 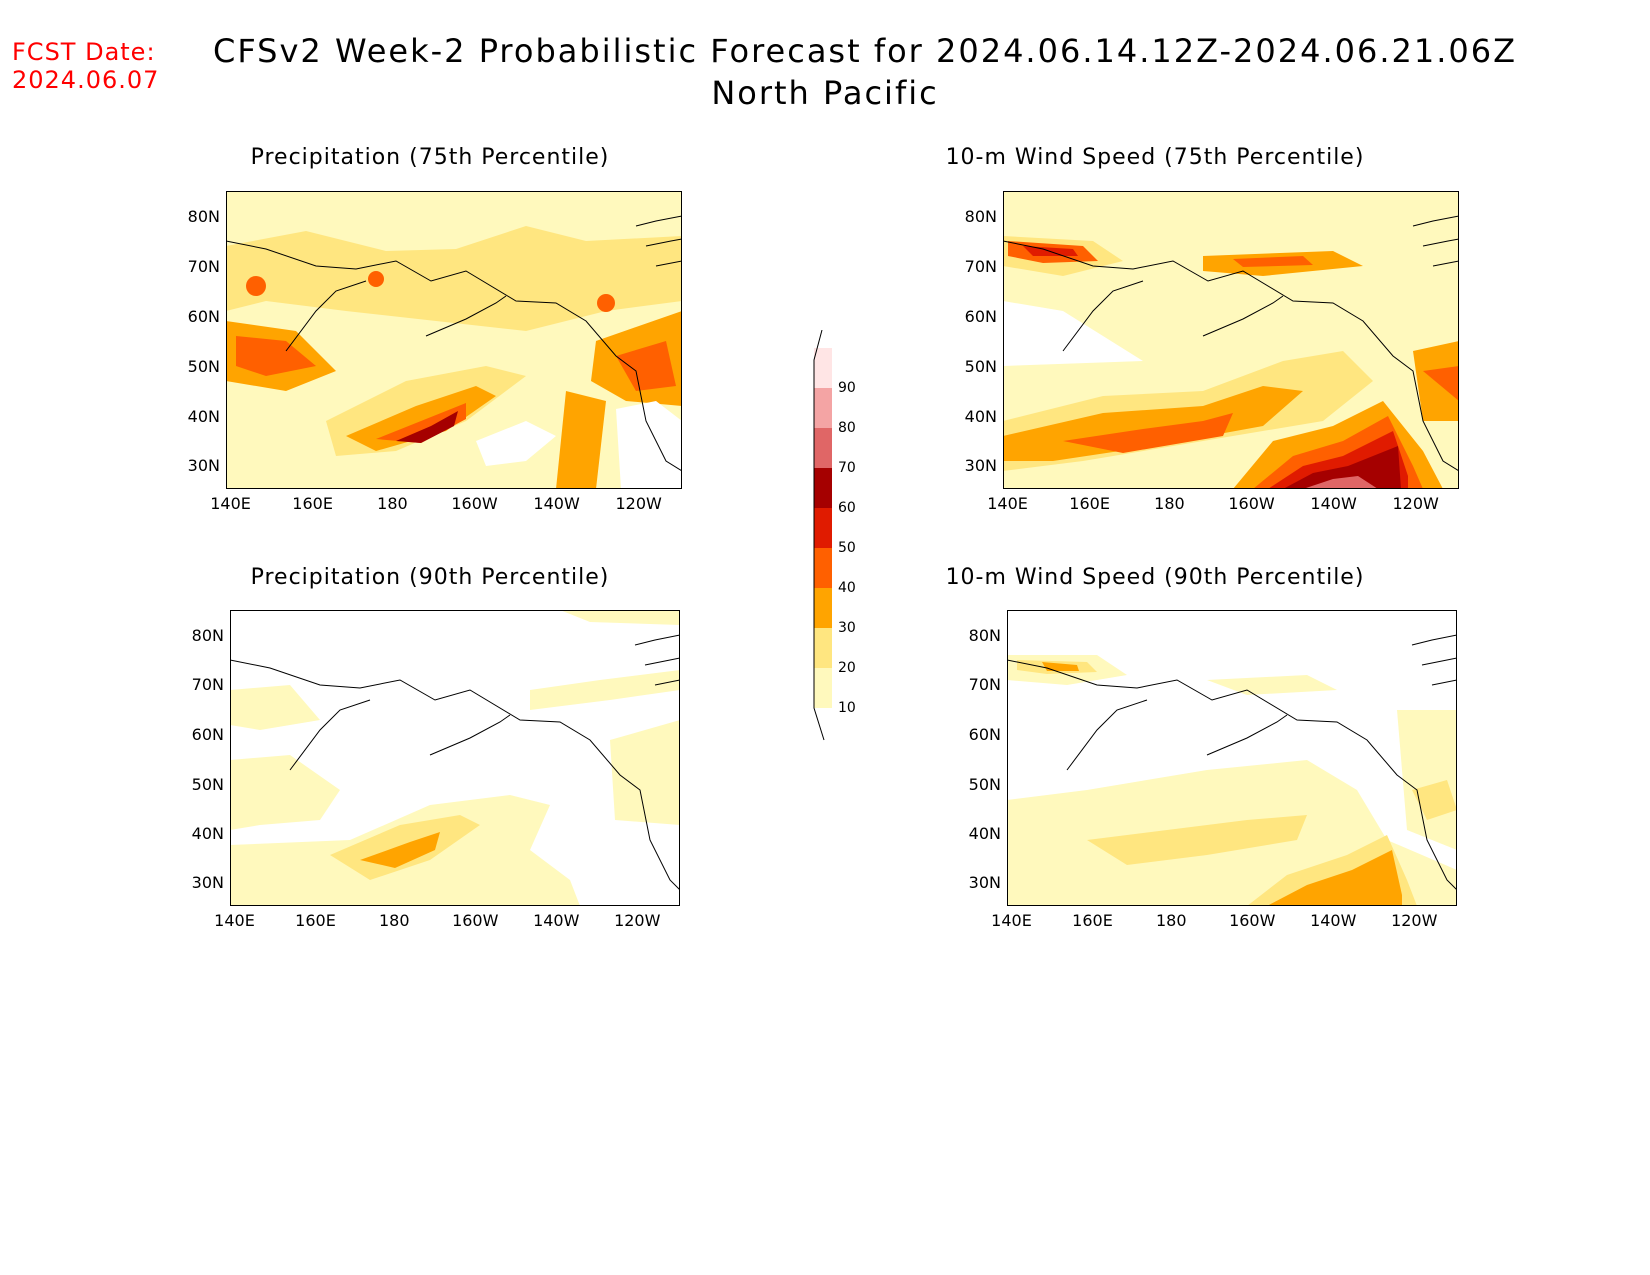 I want to click on fcst-date-label: FCST Date:, so click(x=84, y=52).